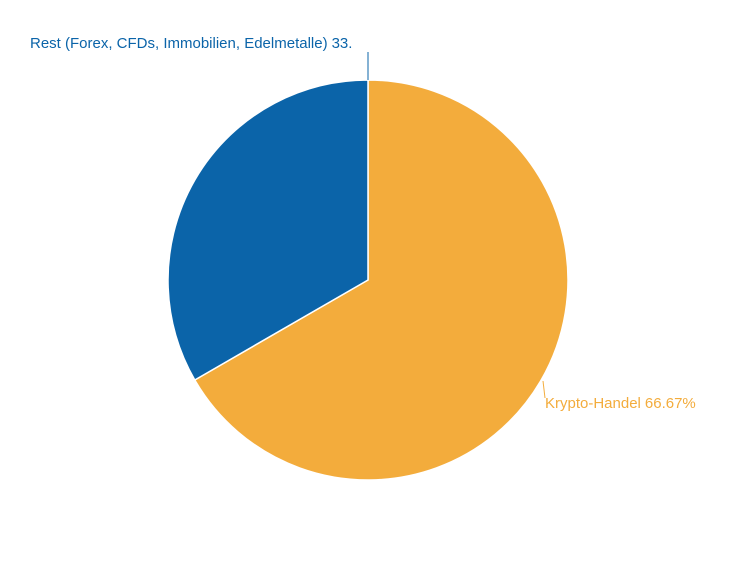 This screenshot has height=561, width=737. What do you see at coordinates (544, 389) in the screenshot?
I see `leader-line` at bounding box center [544, 389].